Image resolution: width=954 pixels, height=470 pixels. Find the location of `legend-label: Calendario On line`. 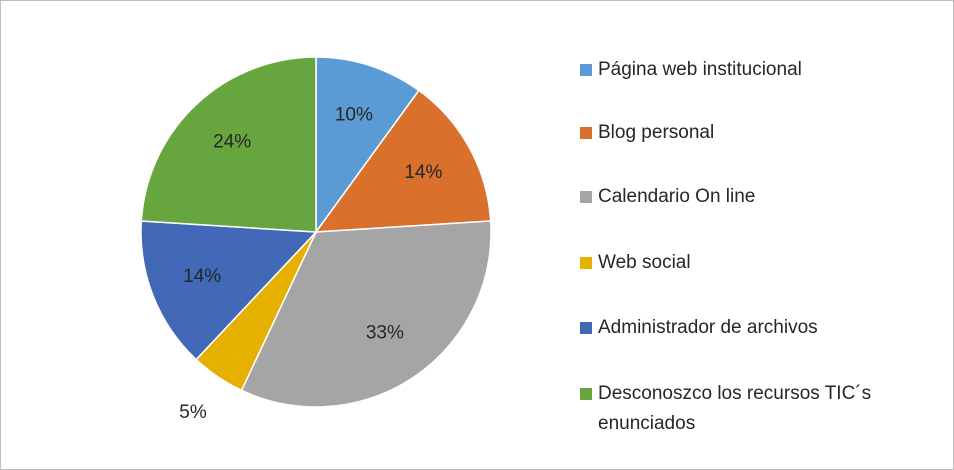

legend-label: Calendario On line is located at coordinates (676, 196).